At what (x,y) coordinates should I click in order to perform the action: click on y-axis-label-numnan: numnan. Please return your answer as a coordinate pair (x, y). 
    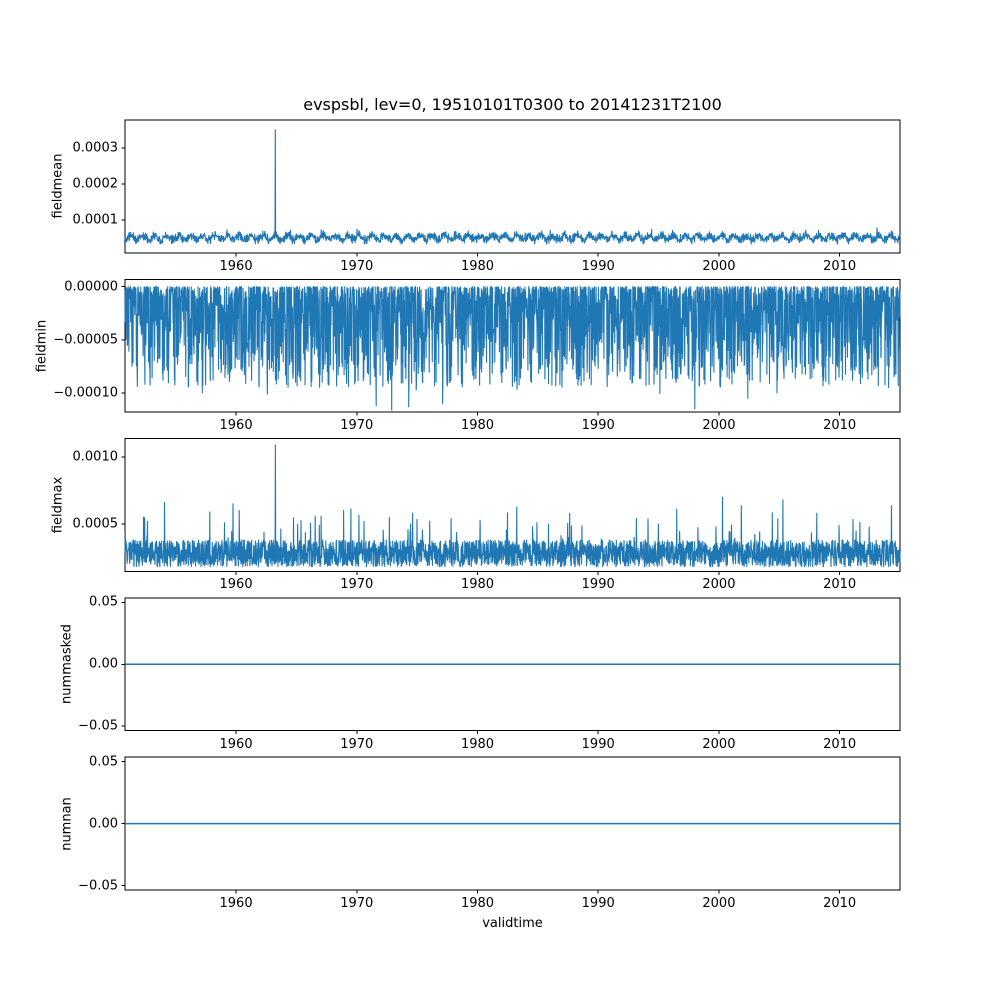
    Looking at the image, I should click on (67, 823).